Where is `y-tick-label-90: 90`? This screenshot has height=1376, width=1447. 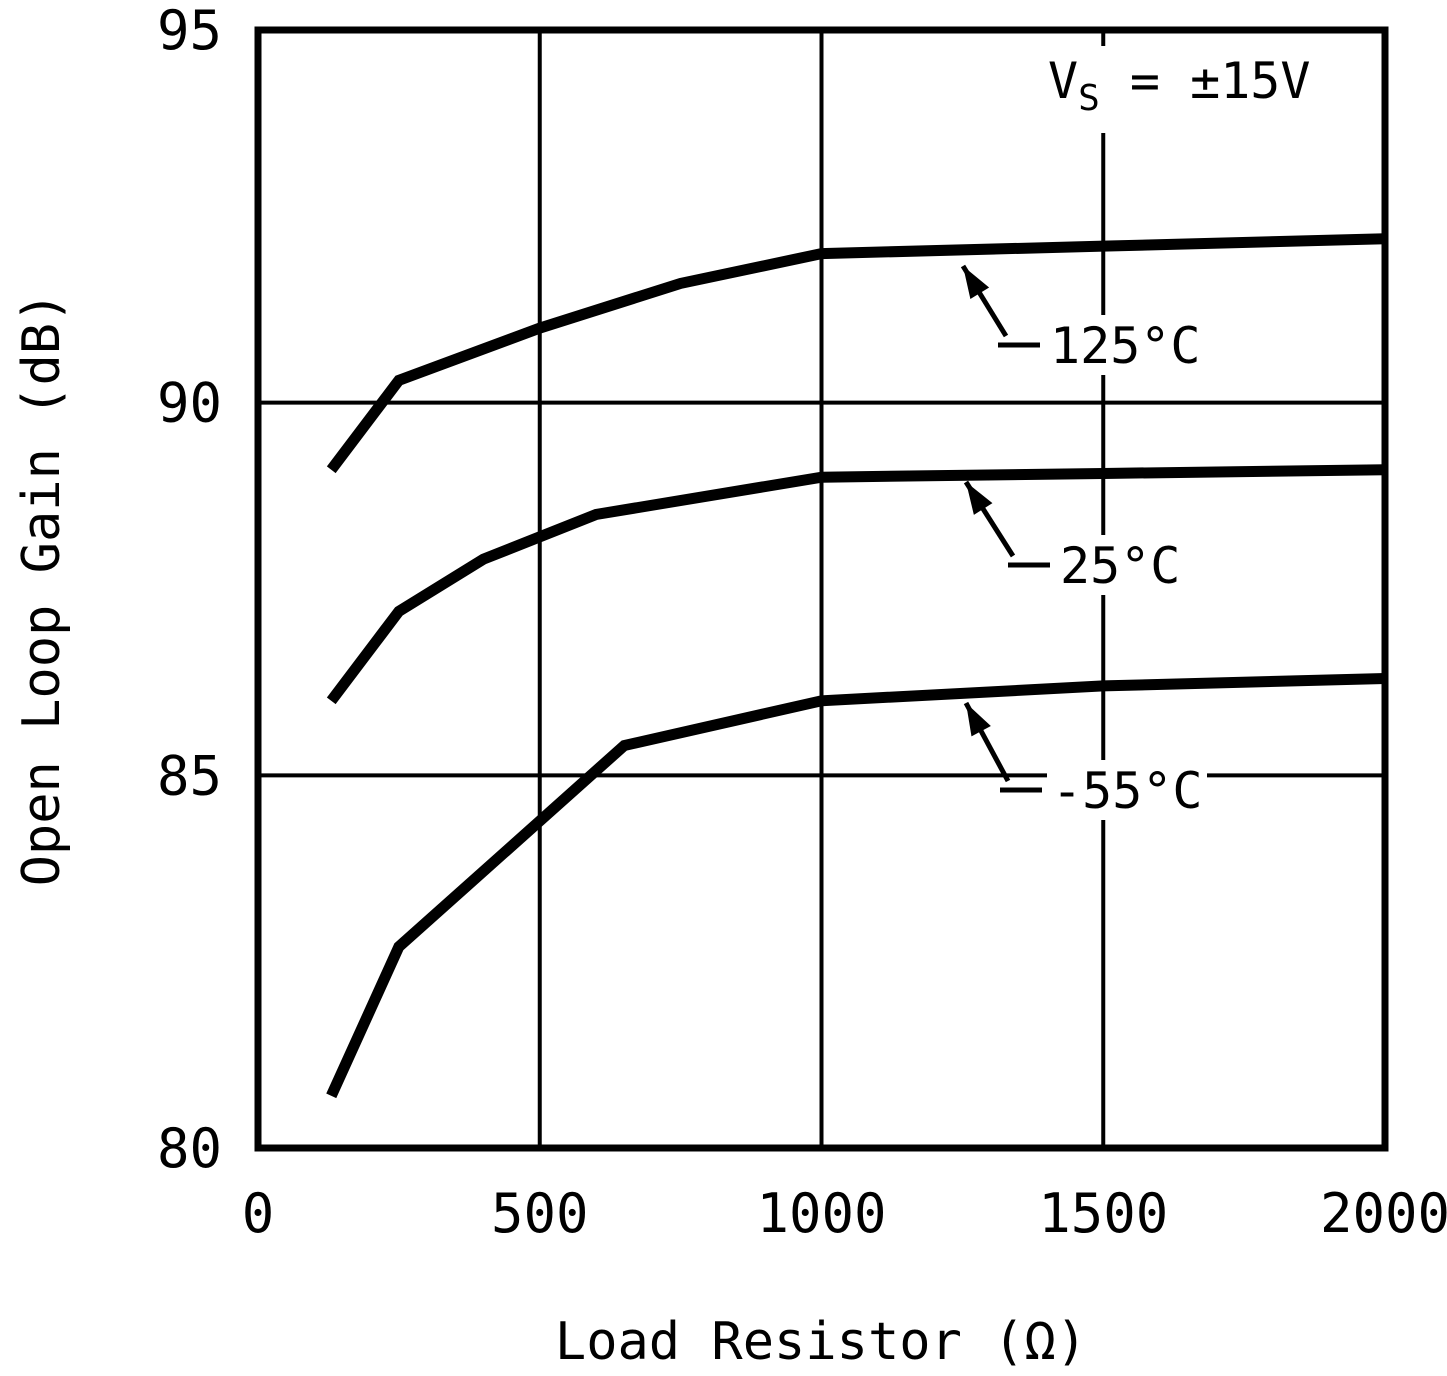
y-tick-label-90: 90 is located at coordinates (189, 403).